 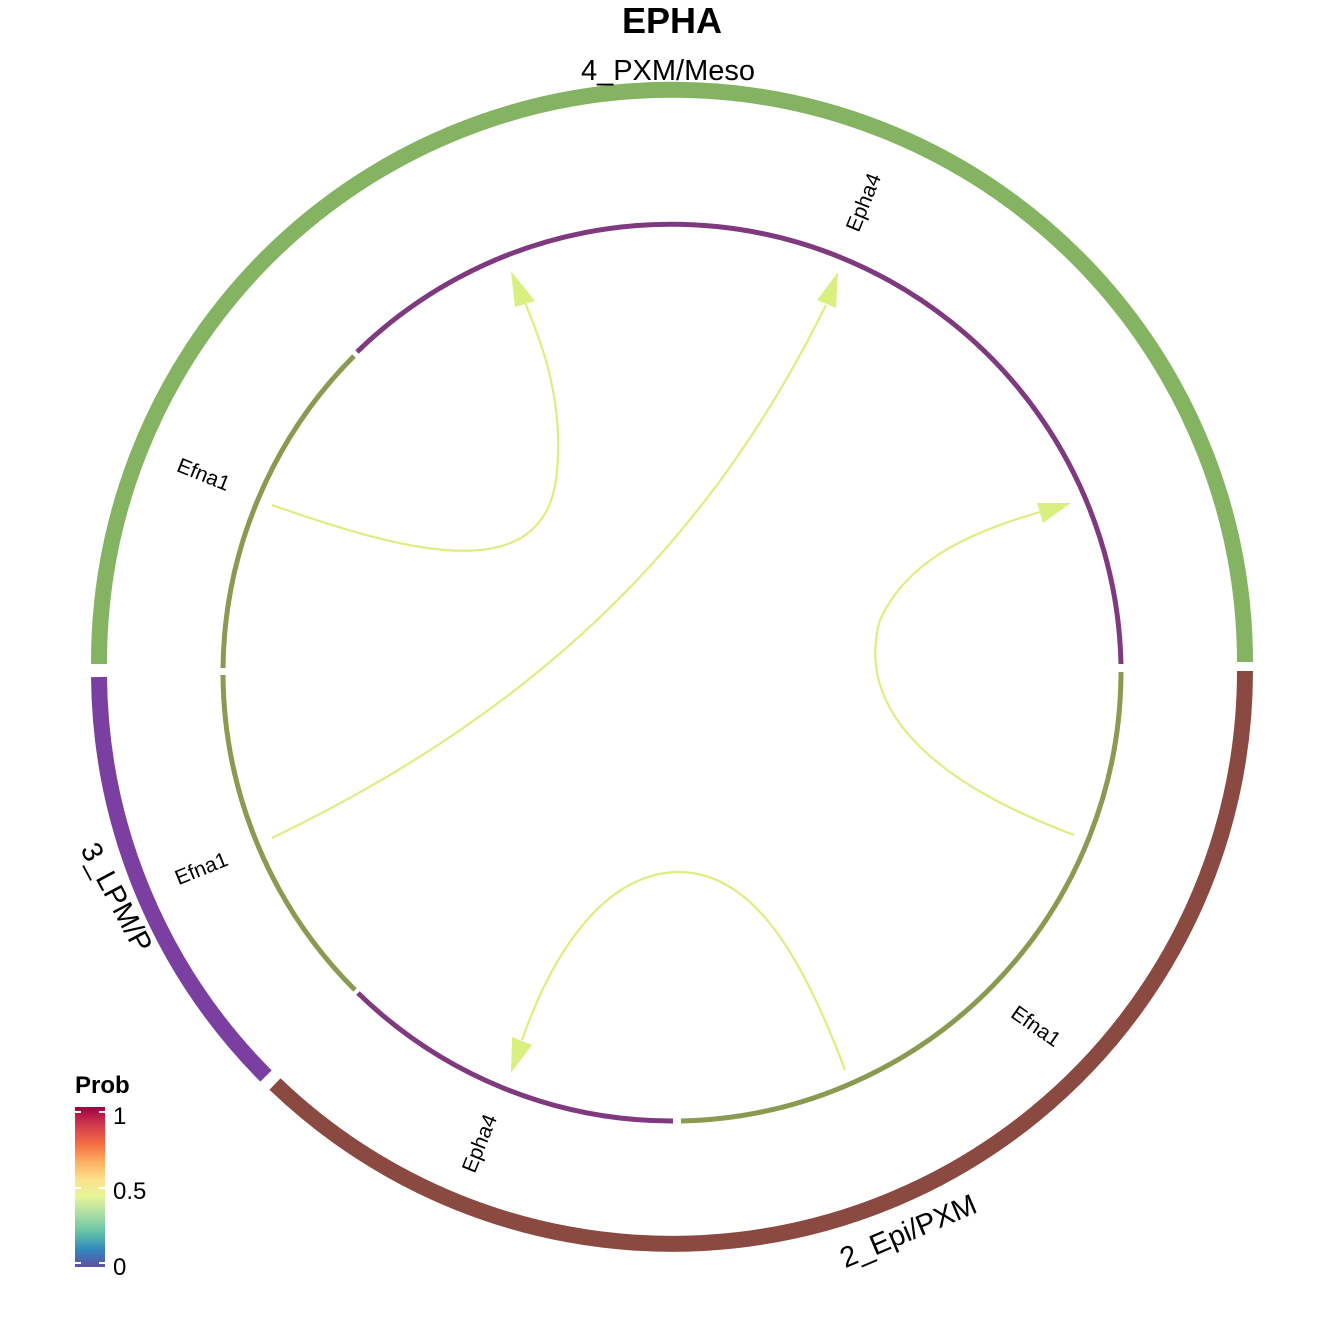 What do you see at coordinates (864, 202) in the screenshot?
I see `gene-label-epha4-pxm: Epha4` at bounding box center [864, 202].